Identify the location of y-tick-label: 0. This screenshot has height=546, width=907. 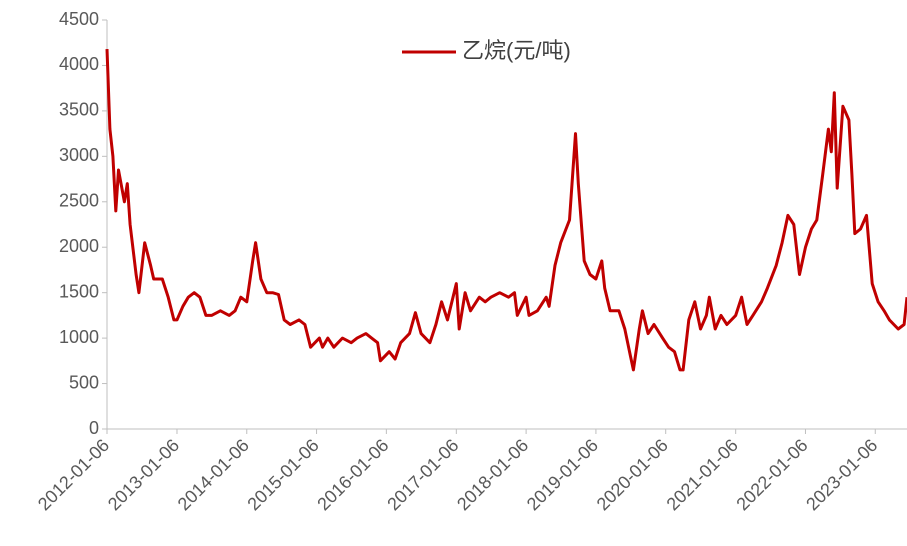
(94, 428).